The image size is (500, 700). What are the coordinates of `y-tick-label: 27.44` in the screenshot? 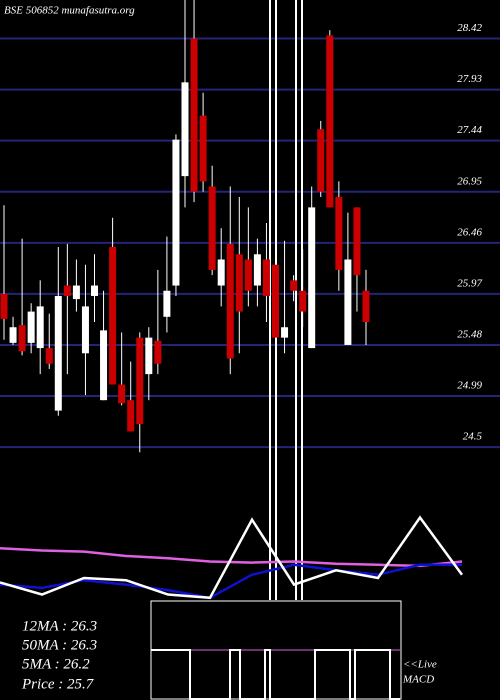 It's located at (469, 130).